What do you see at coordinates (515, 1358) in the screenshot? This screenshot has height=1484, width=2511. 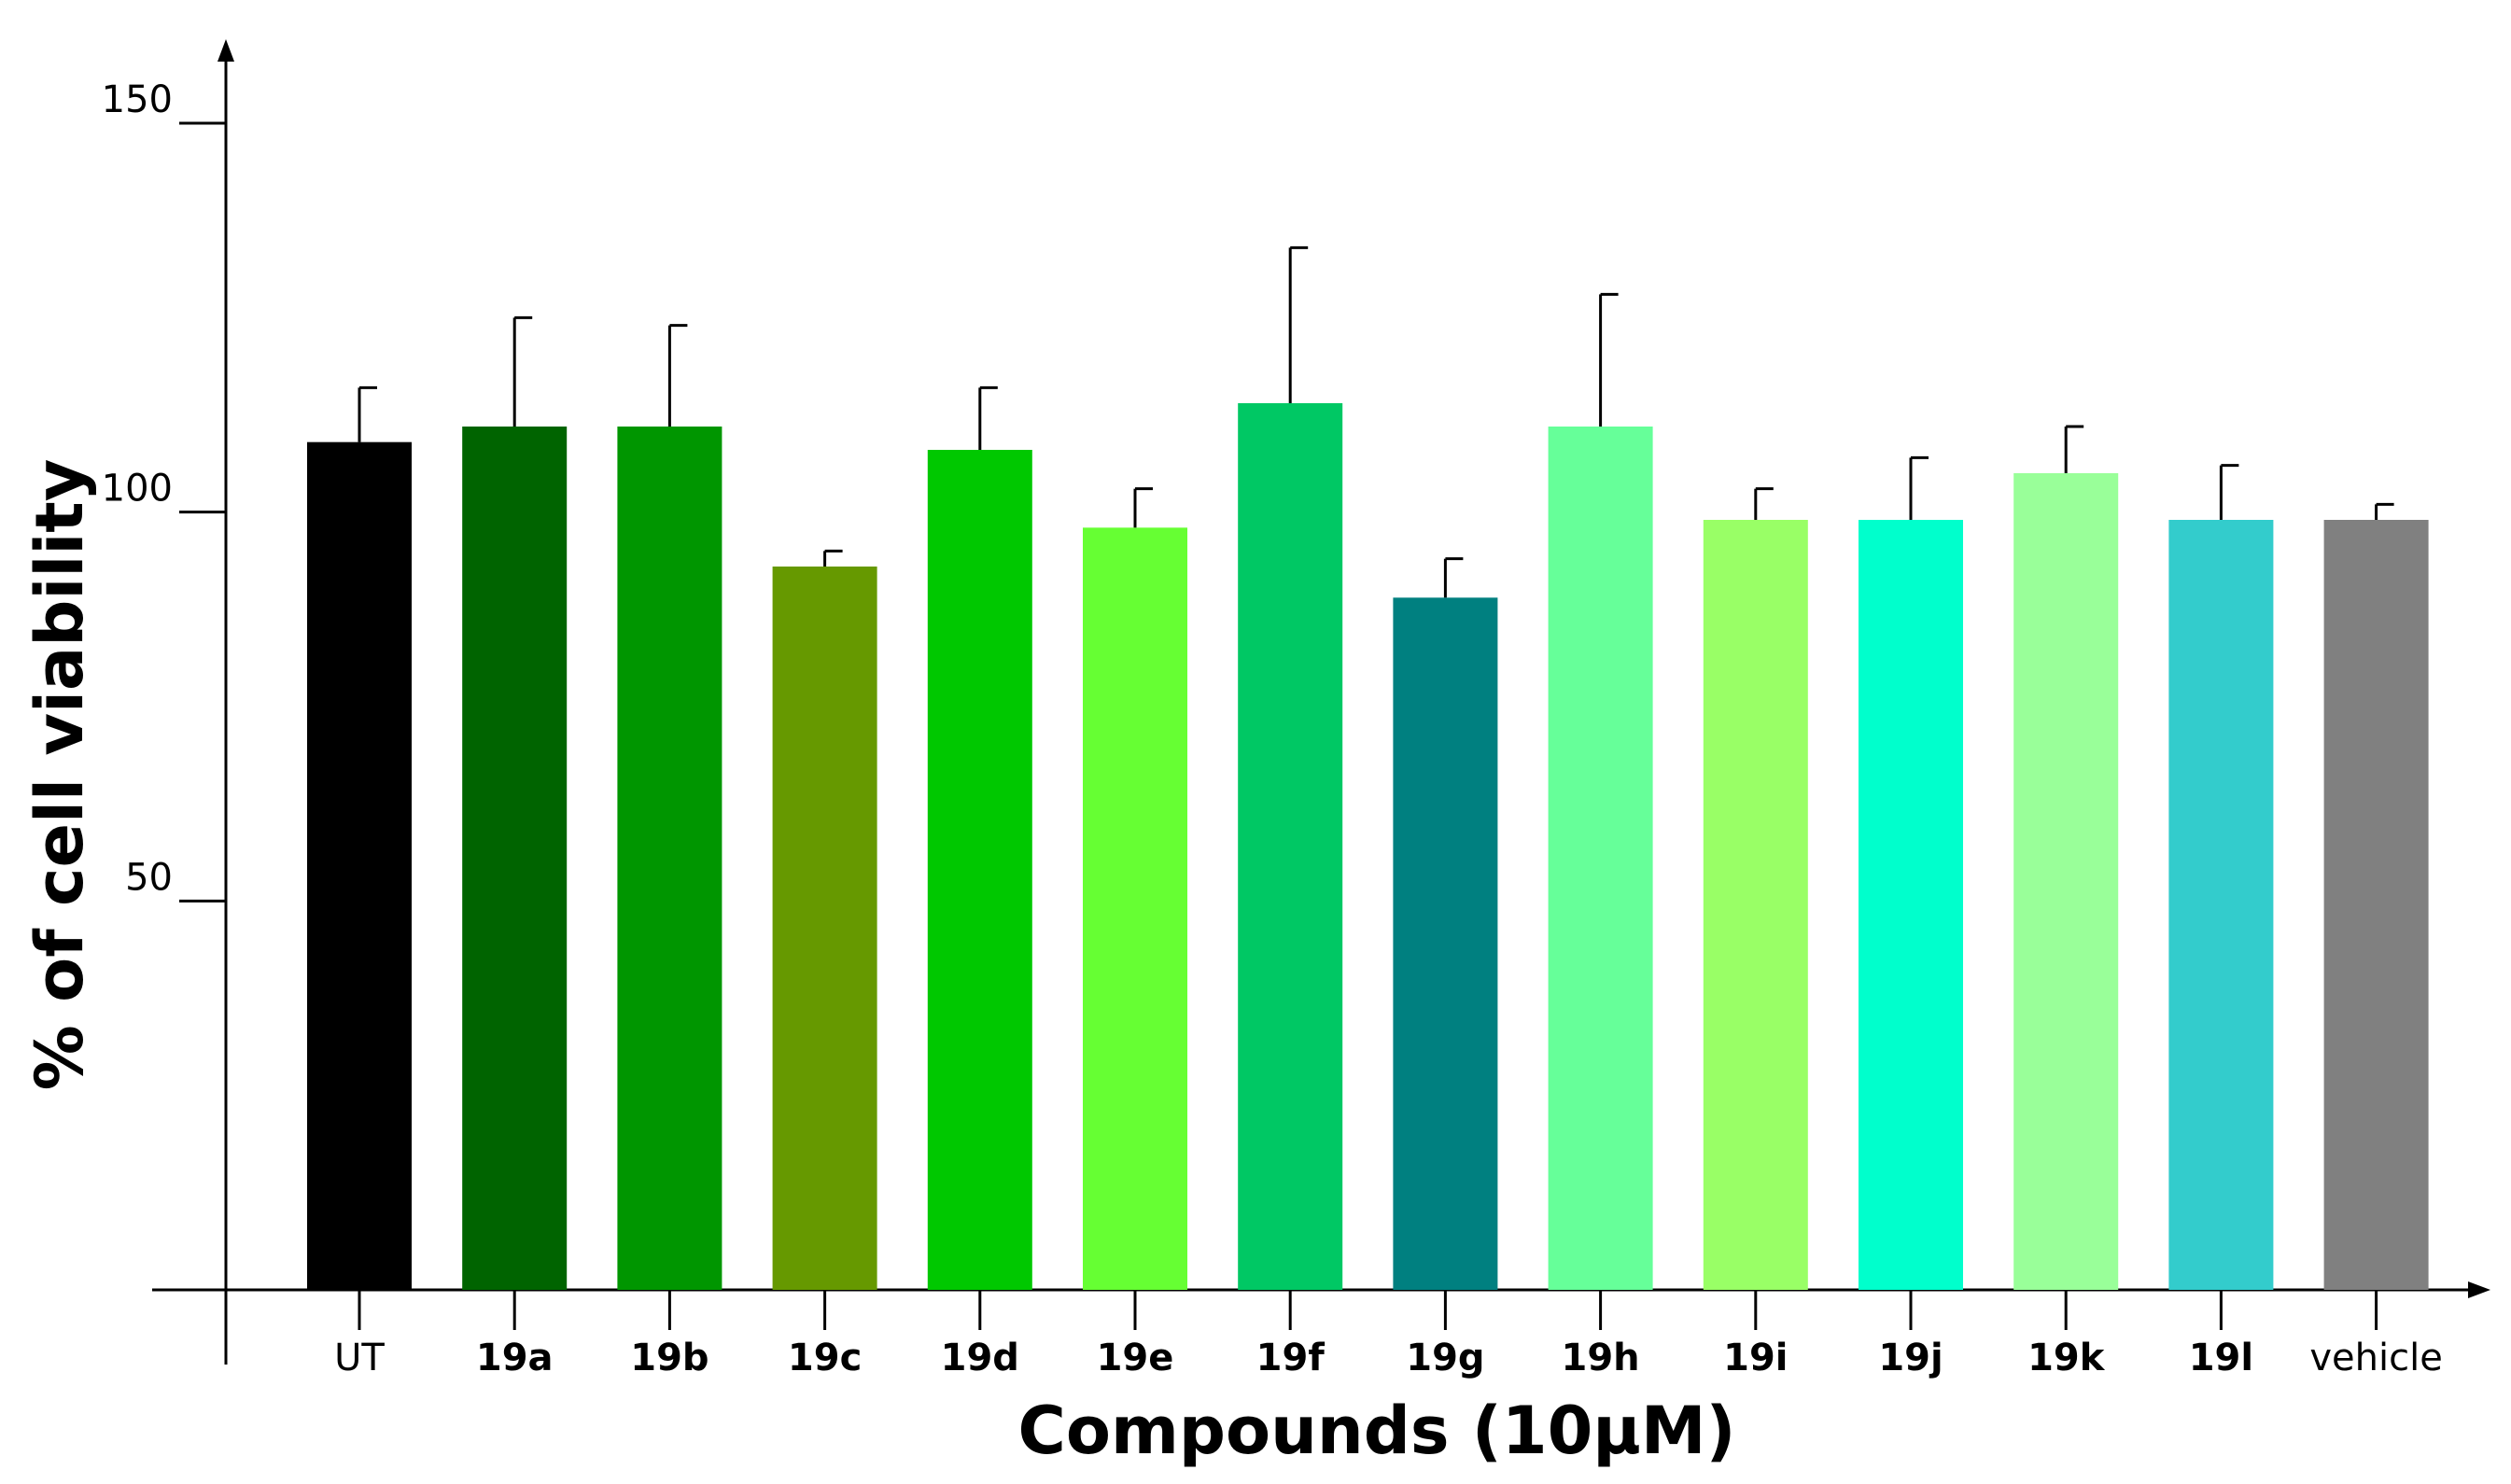 I see `x-tick-label-19a: 19a` at bounding box center [515, 1358].